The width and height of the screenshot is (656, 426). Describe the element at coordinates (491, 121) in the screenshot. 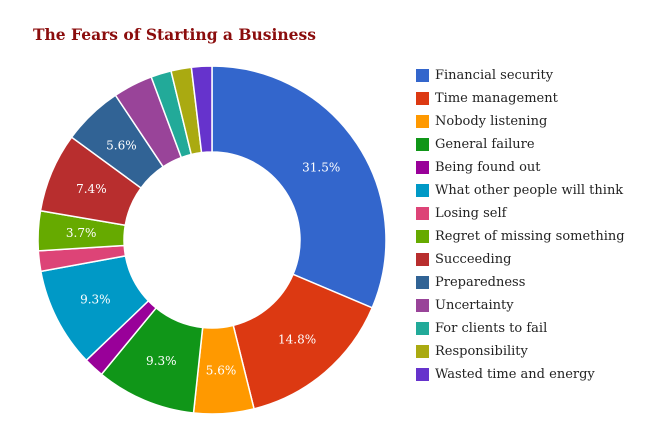

I see `legend-label: Nobody listening` at that location.